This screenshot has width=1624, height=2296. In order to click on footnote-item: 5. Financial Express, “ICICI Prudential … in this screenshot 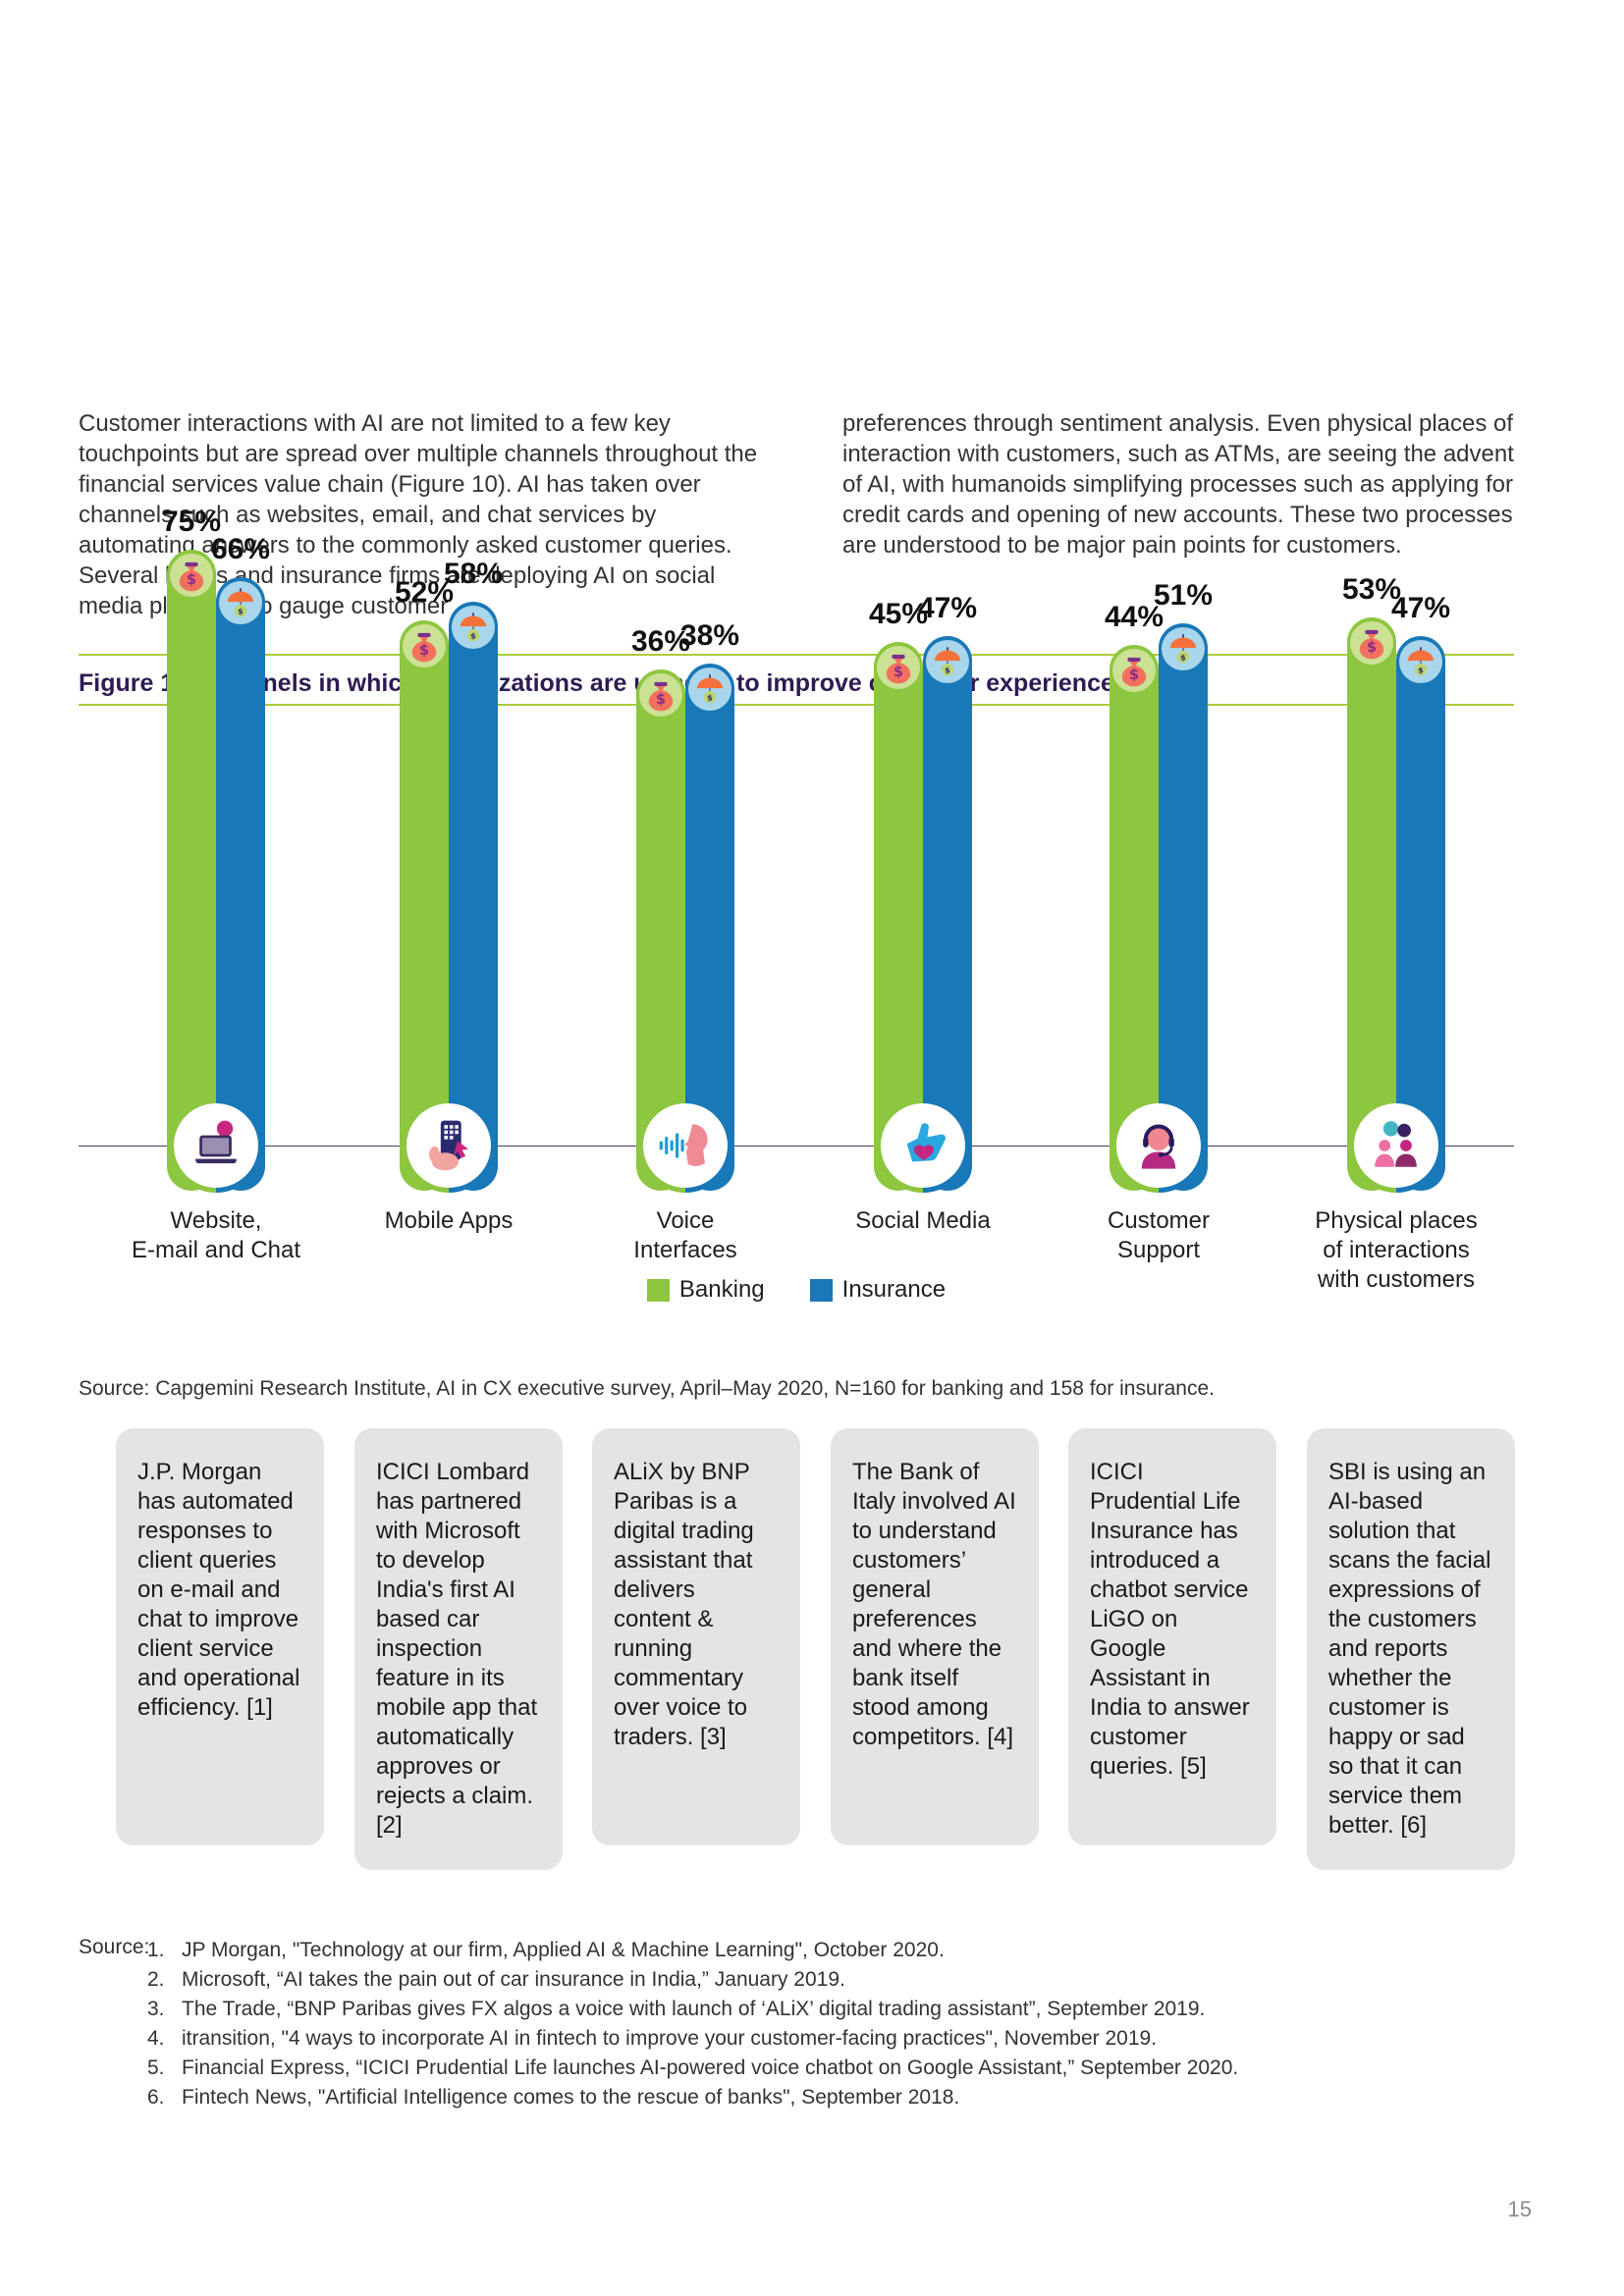, I will do `click(693, 2067)`.